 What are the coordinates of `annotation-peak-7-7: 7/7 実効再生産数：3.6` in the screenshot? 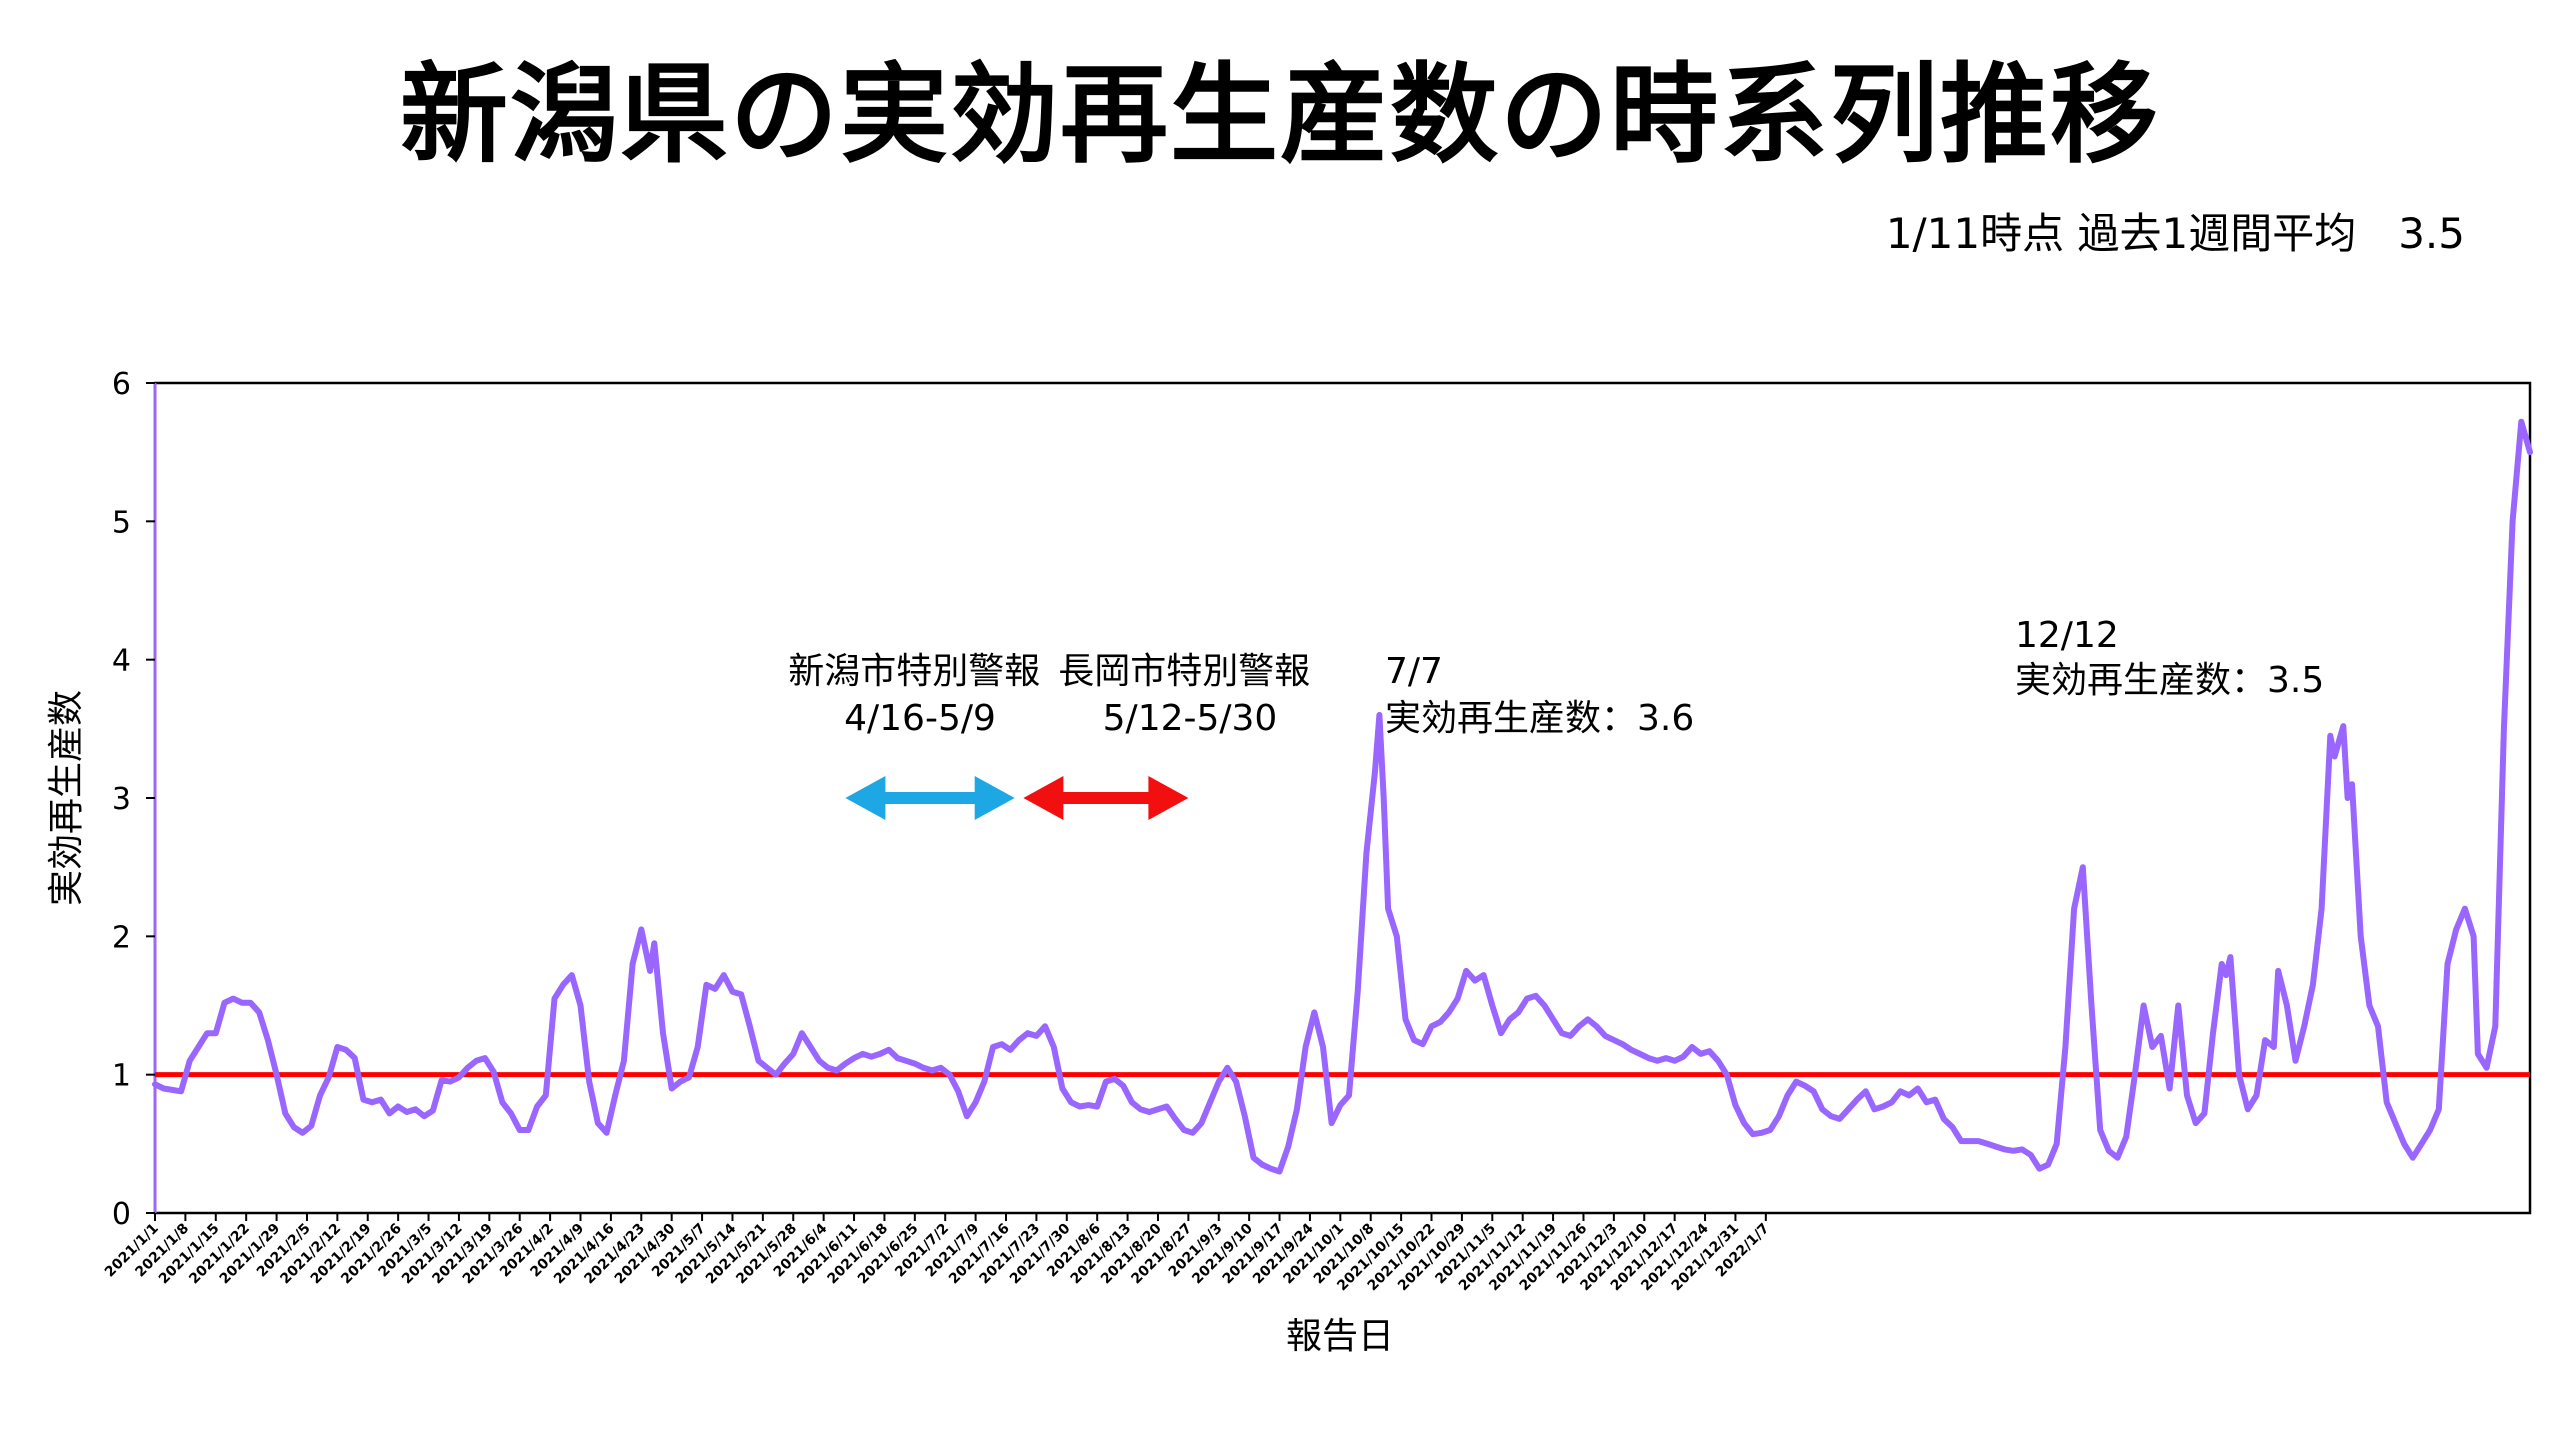 It's located at (1539, 695).